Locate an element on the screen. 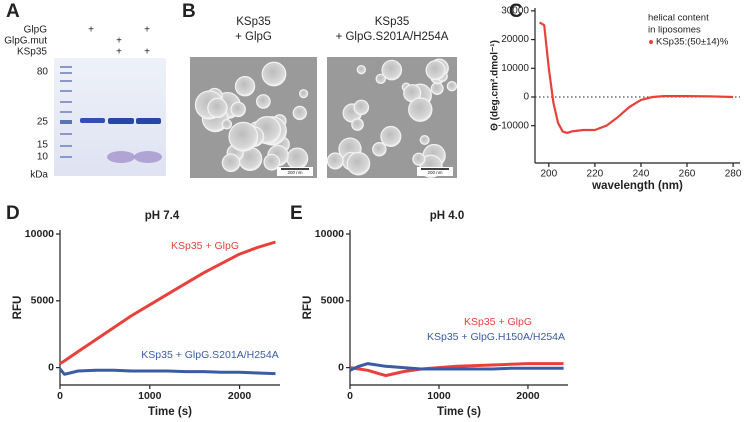  panel-letter: E is located at coordinates (296, 213).